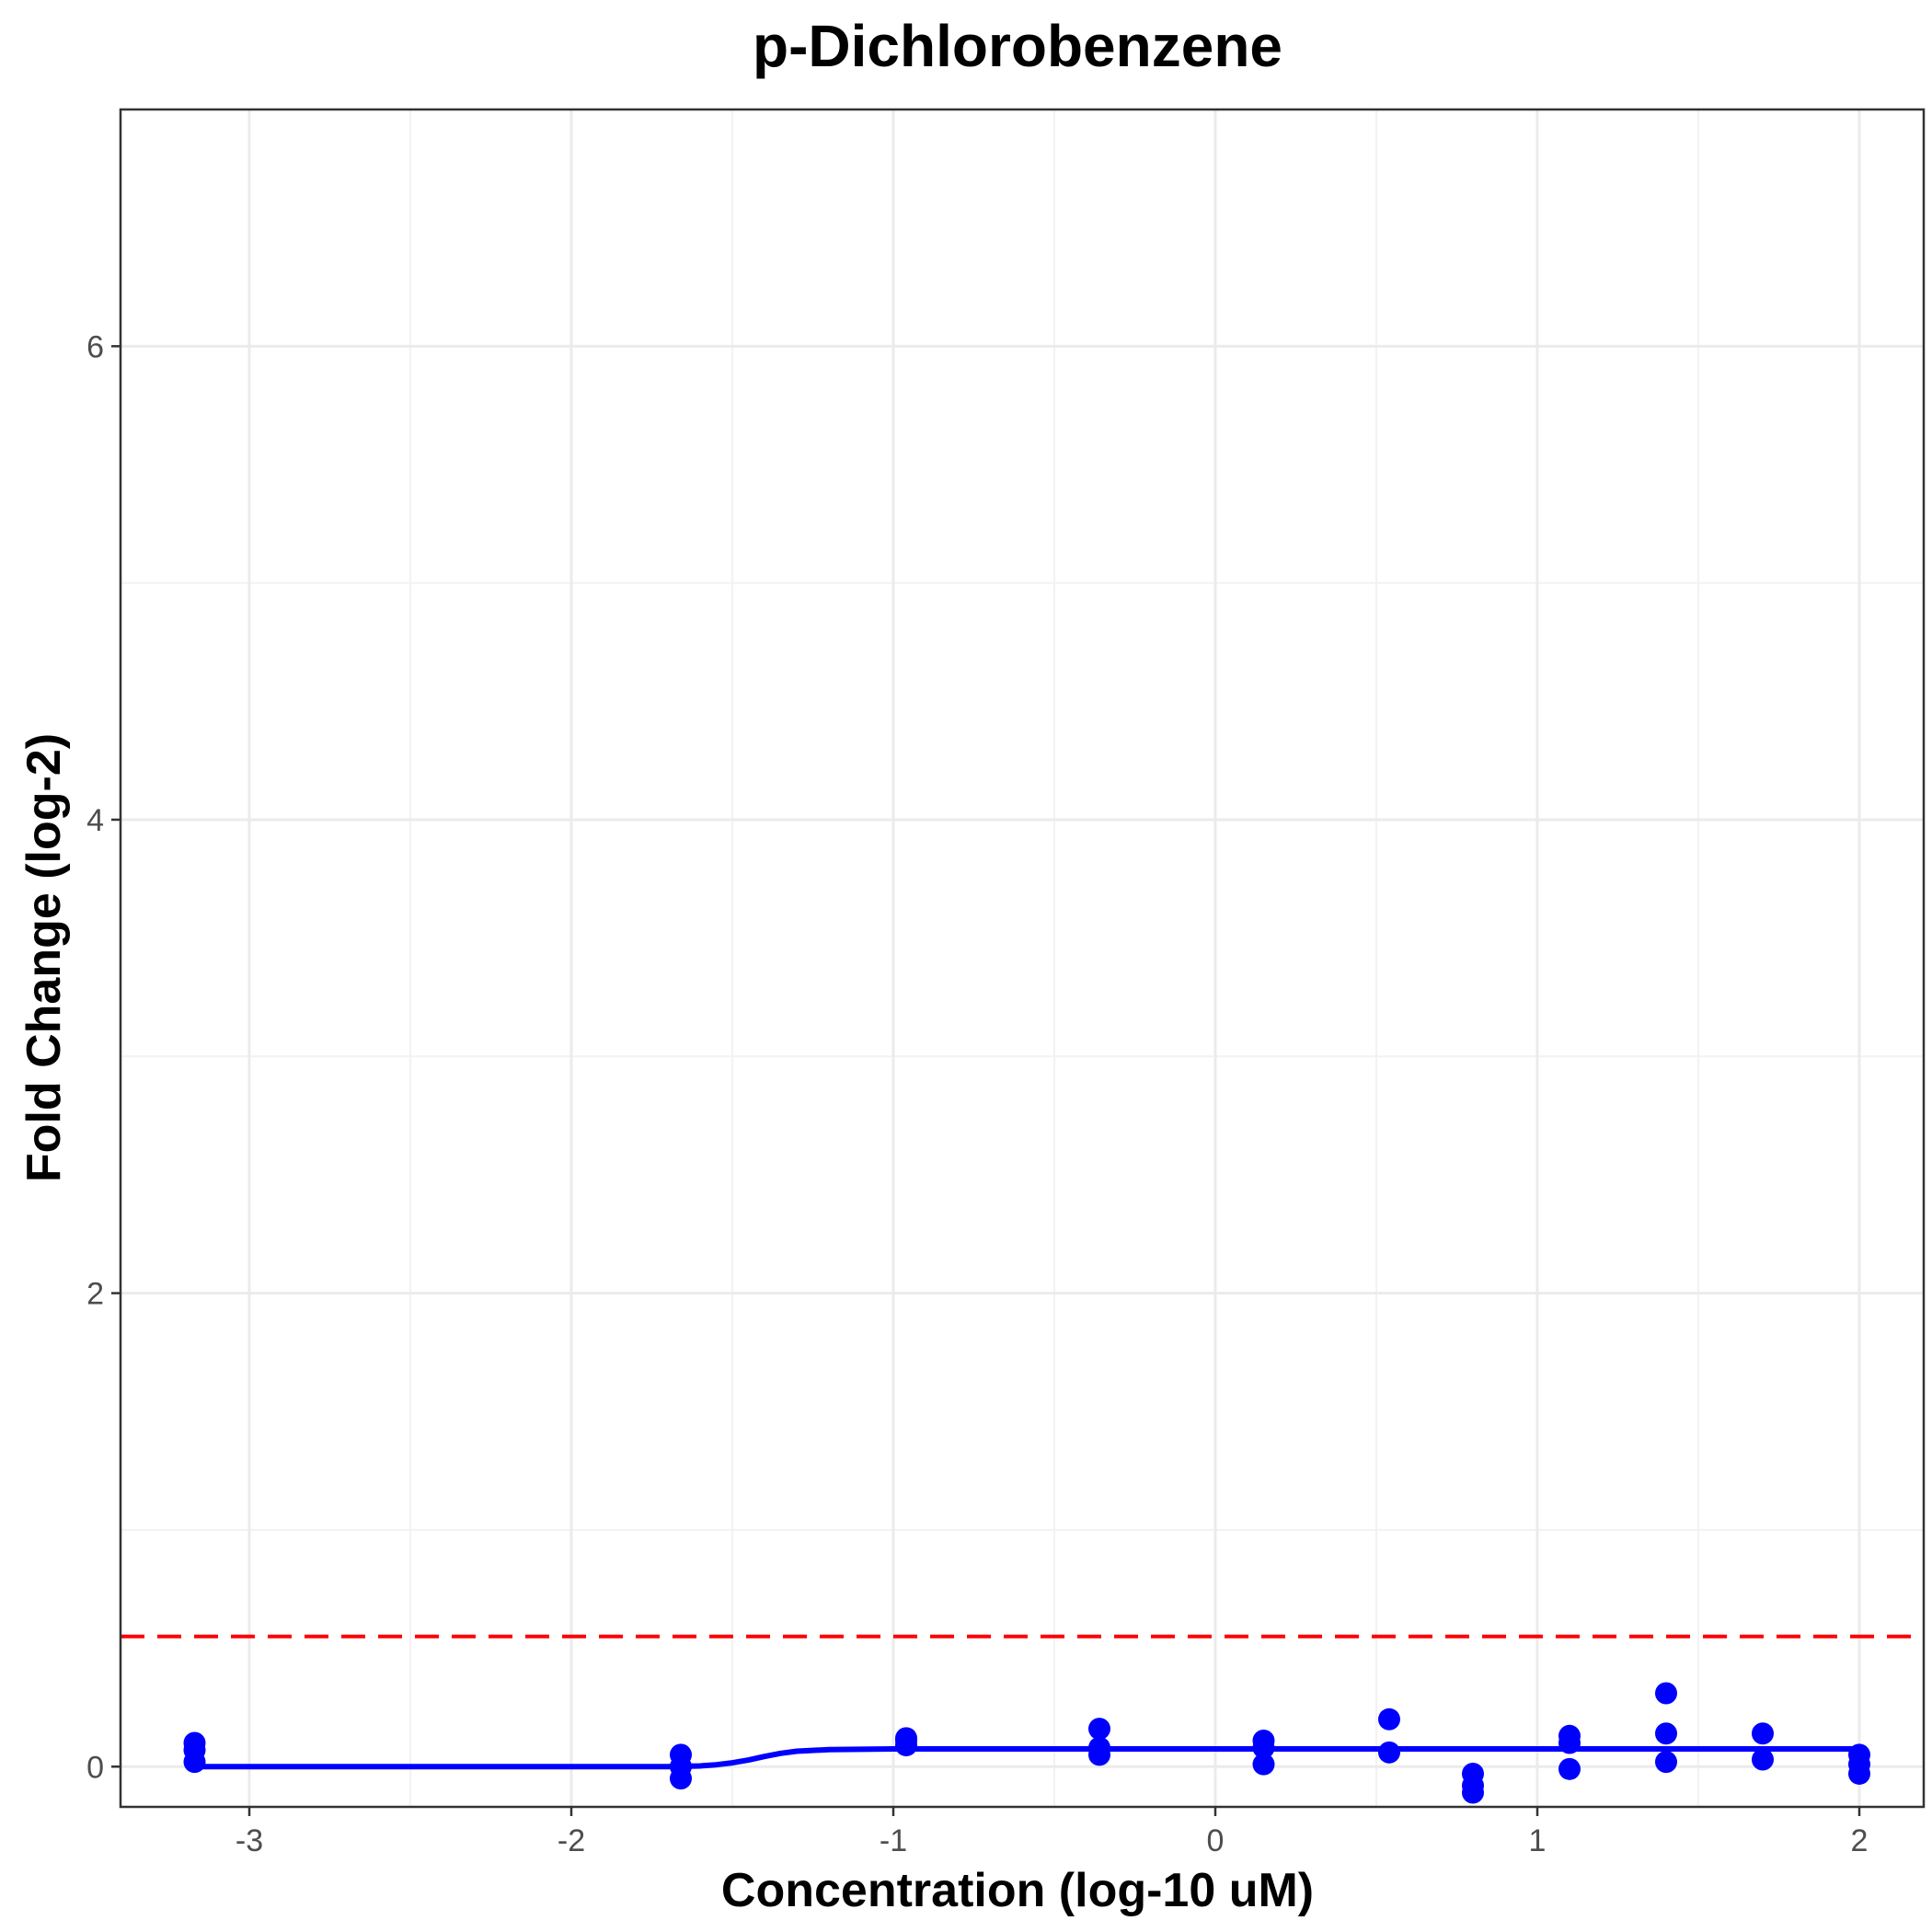  What do you see at coordinates (1216, 1840) in the screenshot?
I see `x-tick-label: 0` at bounding box center [1216, 1840].